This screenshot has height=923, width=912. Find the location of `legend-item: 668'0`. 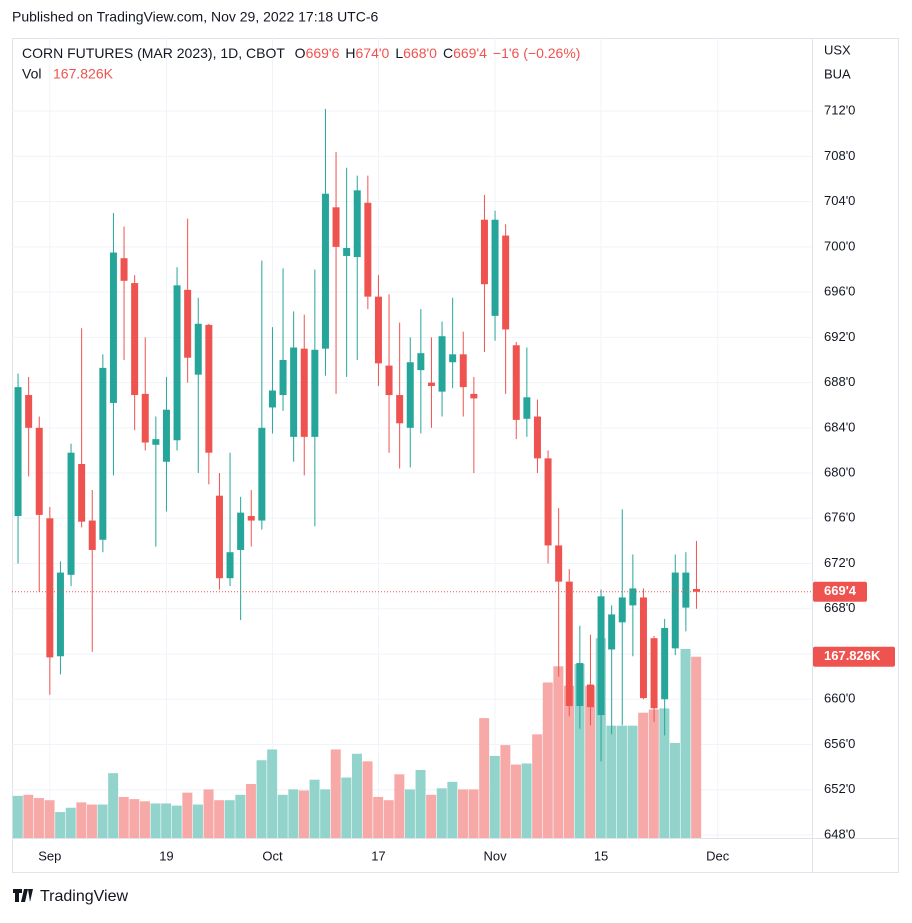

legend-item: 668'0 is located at coordinates (420, 53).